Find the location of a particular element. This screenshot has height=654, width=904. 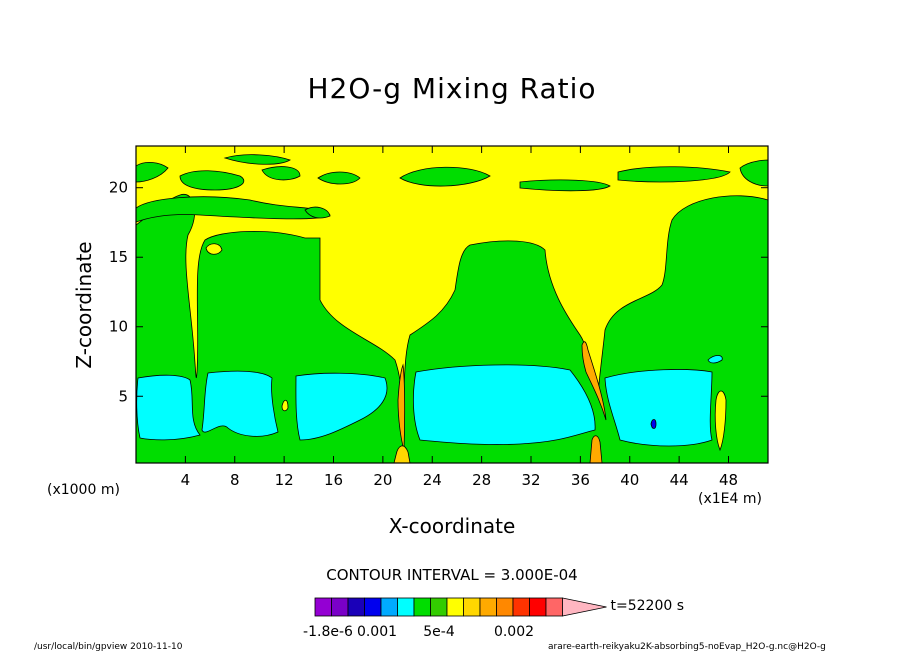

colorbar-arrow is located at coordinates (584, 607).